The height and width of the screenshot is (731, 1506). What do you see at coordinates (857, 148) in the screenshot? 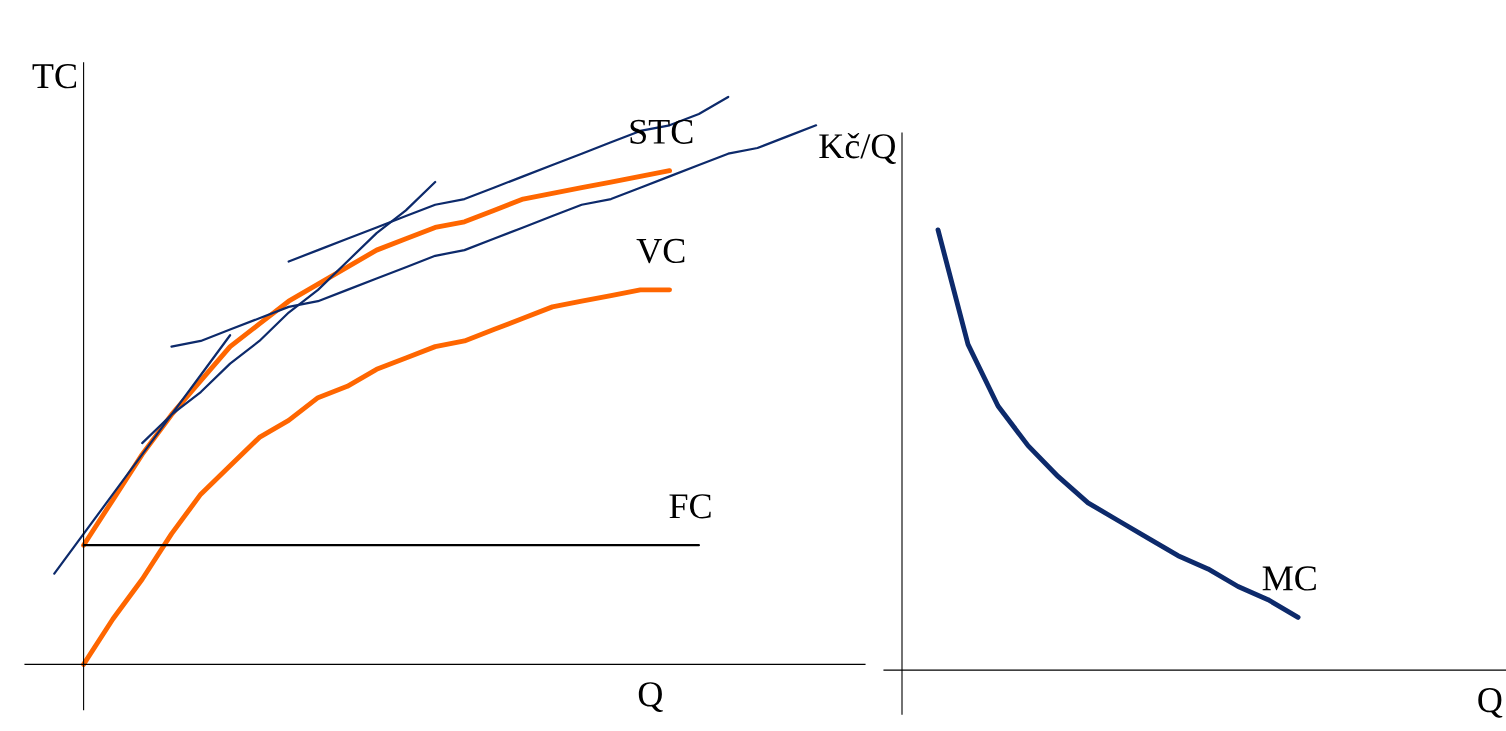
I see `y-axis-title: Kč/Q` at bounding box center [857, 148].